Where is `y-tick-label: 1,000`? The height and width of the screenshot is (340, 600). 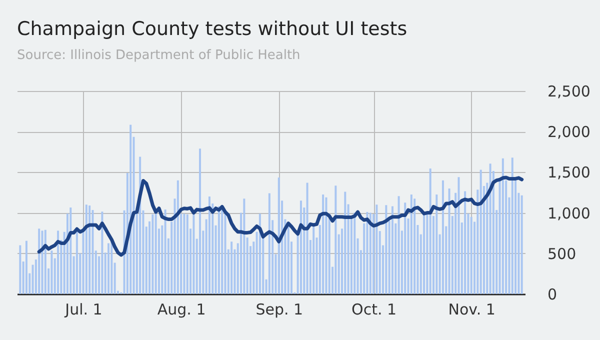 y-tick-label: 1,000 is located at coordinates (569, 213).